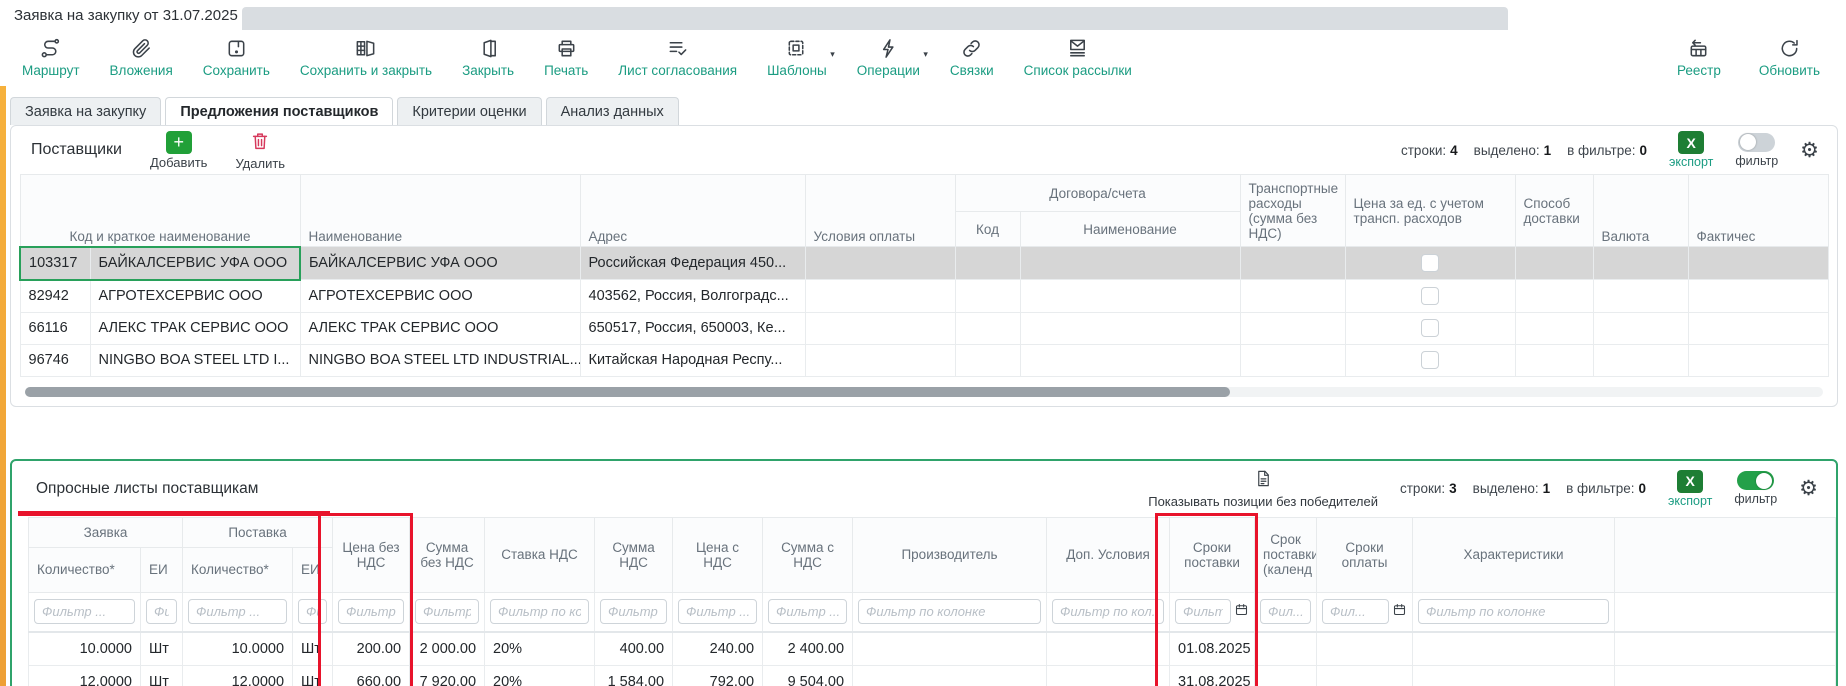  Describe the element at coordinates (612, 111) in the screenshot. I see `tab-data-analysis: Анализ данных` at that location.